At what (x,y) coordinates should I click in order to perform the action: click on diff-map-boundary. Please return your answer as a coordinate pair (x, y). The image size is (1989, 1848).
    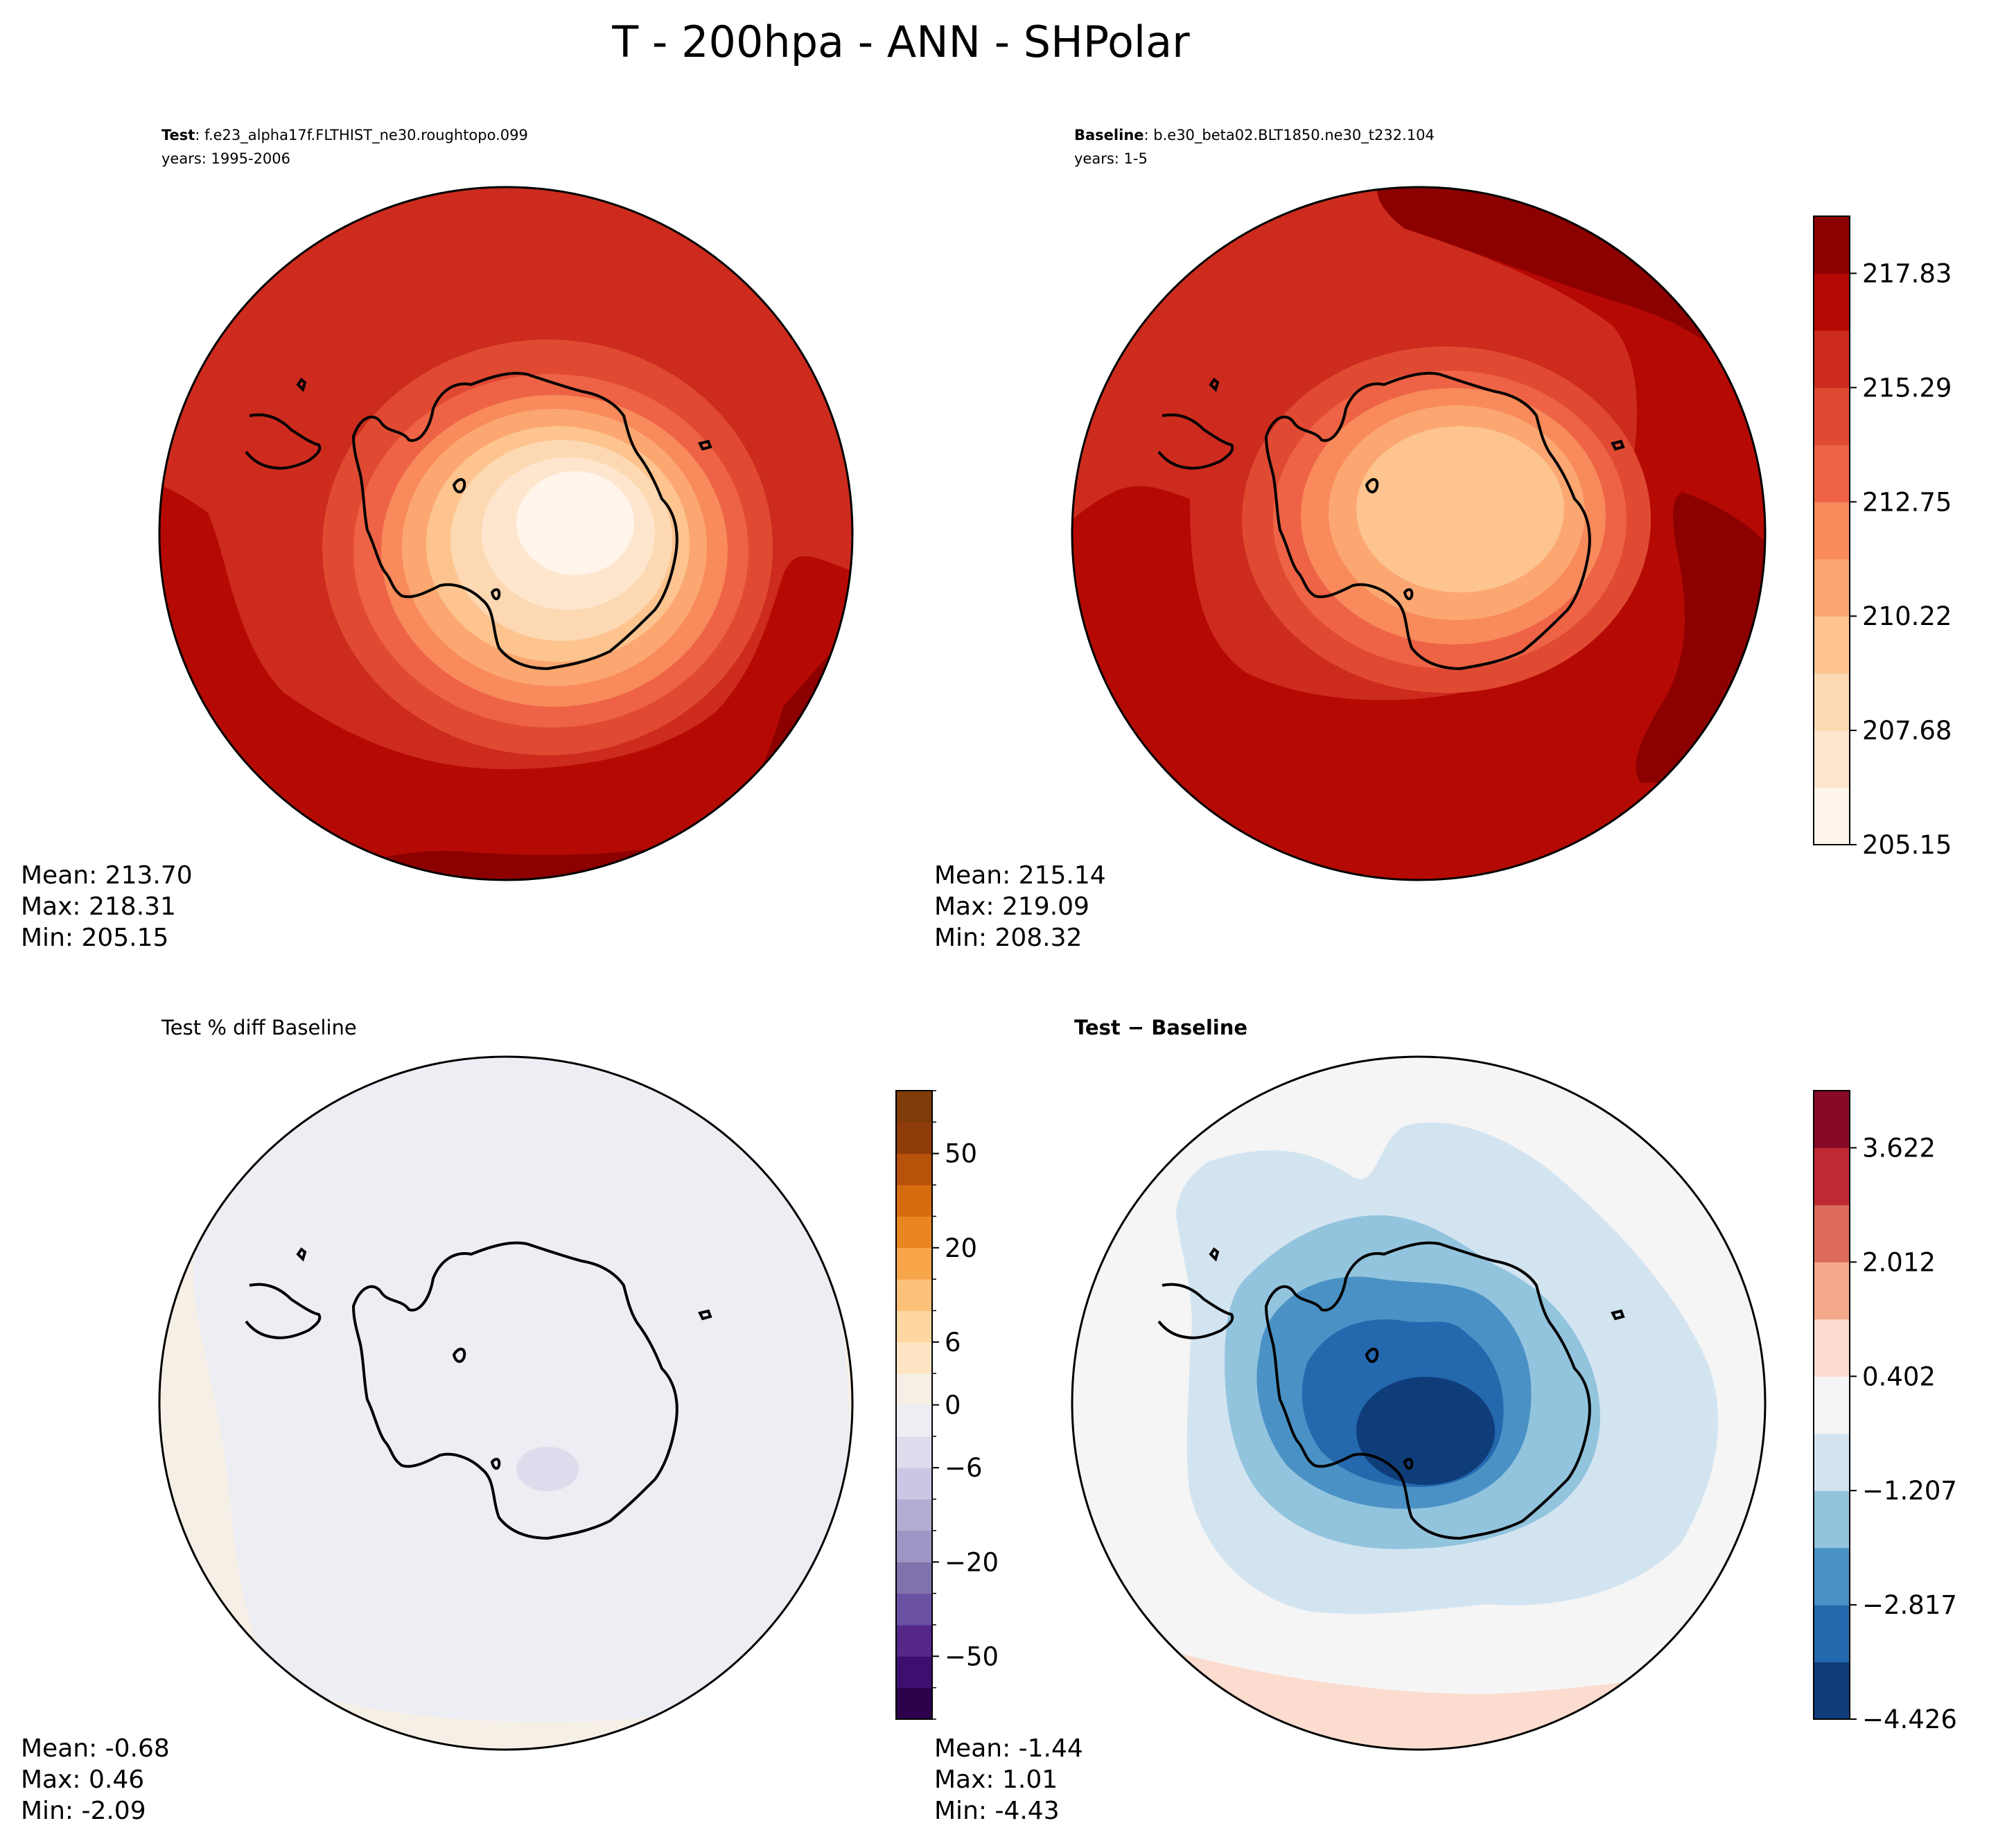
    Looking at the image, I should click on (1419, 1403).